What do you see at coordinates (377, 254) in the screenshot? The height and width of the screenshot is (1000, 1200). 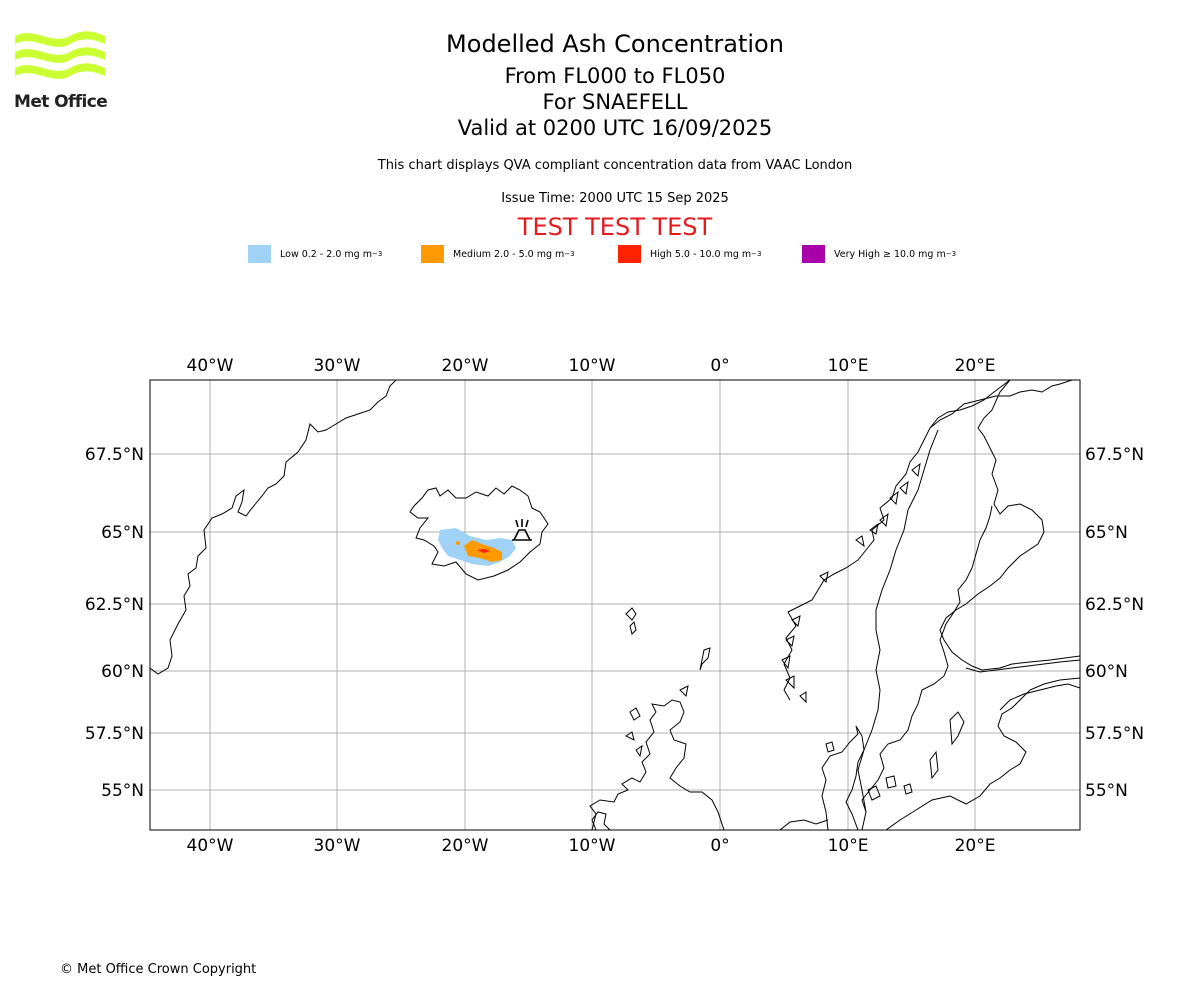 I see `legend-sup-low: −3` at bounding box center [377, 254].